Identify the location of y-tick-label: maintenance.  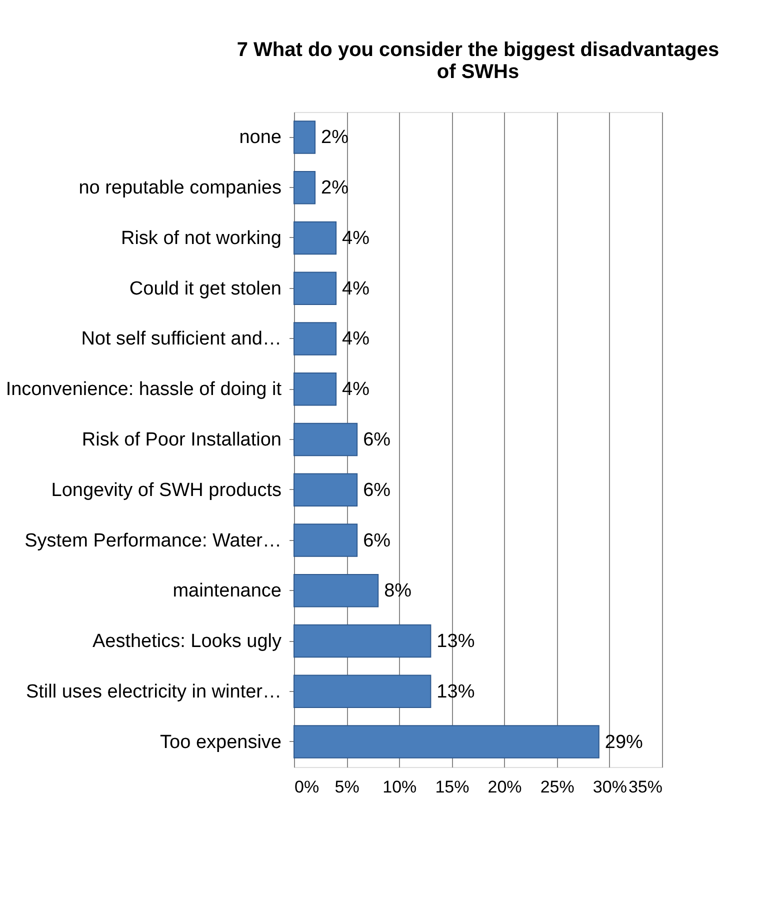
(227, 591).